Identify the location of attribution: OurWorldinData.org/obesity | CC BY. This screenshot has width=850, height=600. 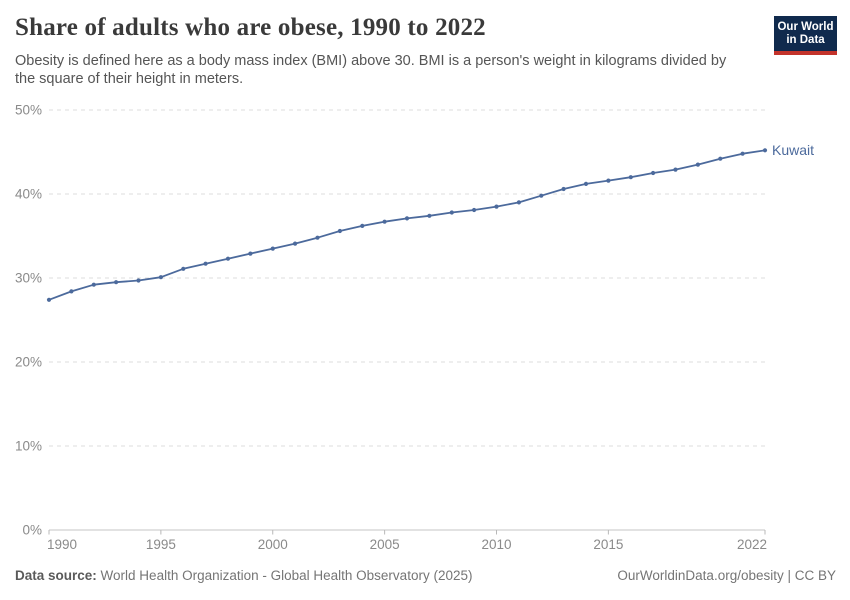
(726, 575).